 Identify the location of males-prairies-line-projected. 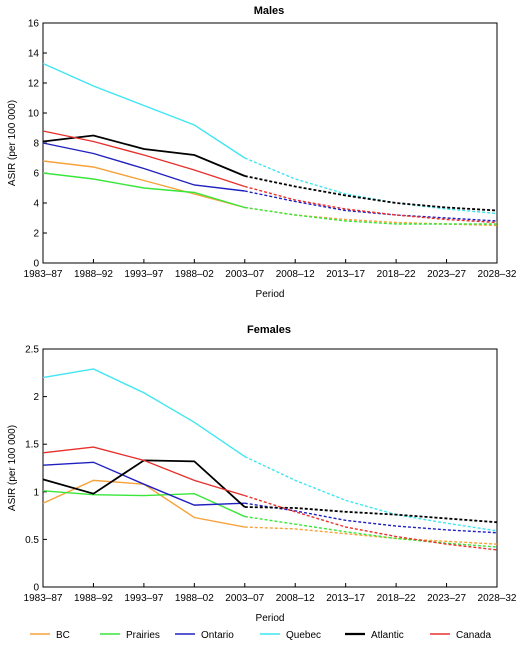
(370, 215).